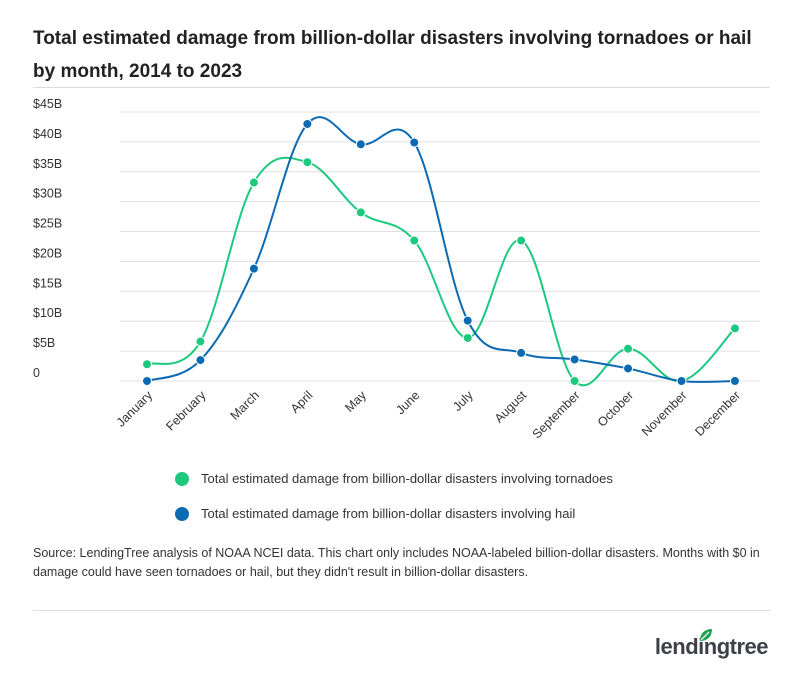 This screenshot has width=800, height=676. What do you see at coordinates (511, 407) in the screenshot?
I see `x-tick-label: August` at bounding box center [511, 407].